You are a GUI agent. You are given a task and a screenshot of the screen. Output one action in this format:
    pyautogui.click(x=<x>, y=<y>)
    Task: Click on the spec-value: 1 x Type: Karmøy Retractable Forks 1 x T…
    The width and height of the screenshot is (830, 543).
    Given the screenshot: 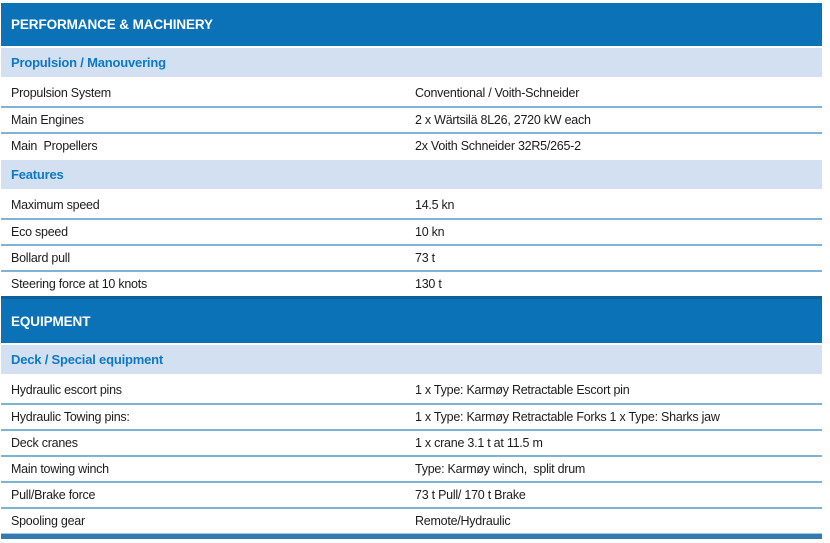 What is the action you would take?
    pyautogui.click(x=567, y=417)
    